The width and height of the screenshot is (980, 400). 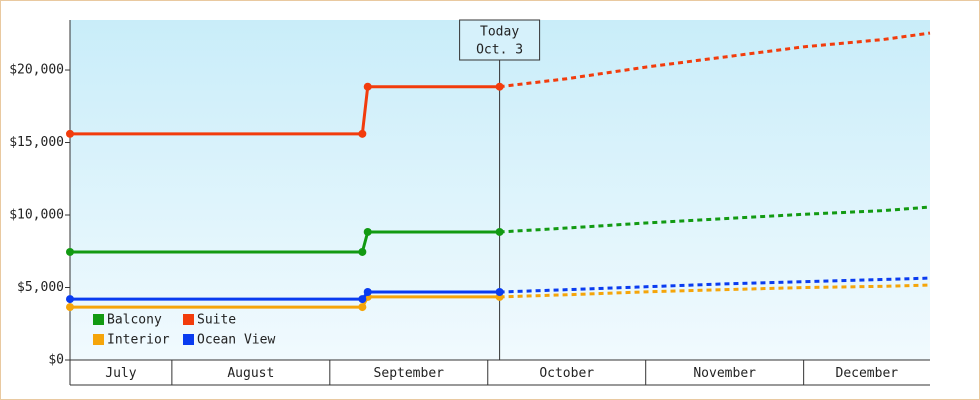 I want to click on x-tick-label: July, so click(x=120, y=373).